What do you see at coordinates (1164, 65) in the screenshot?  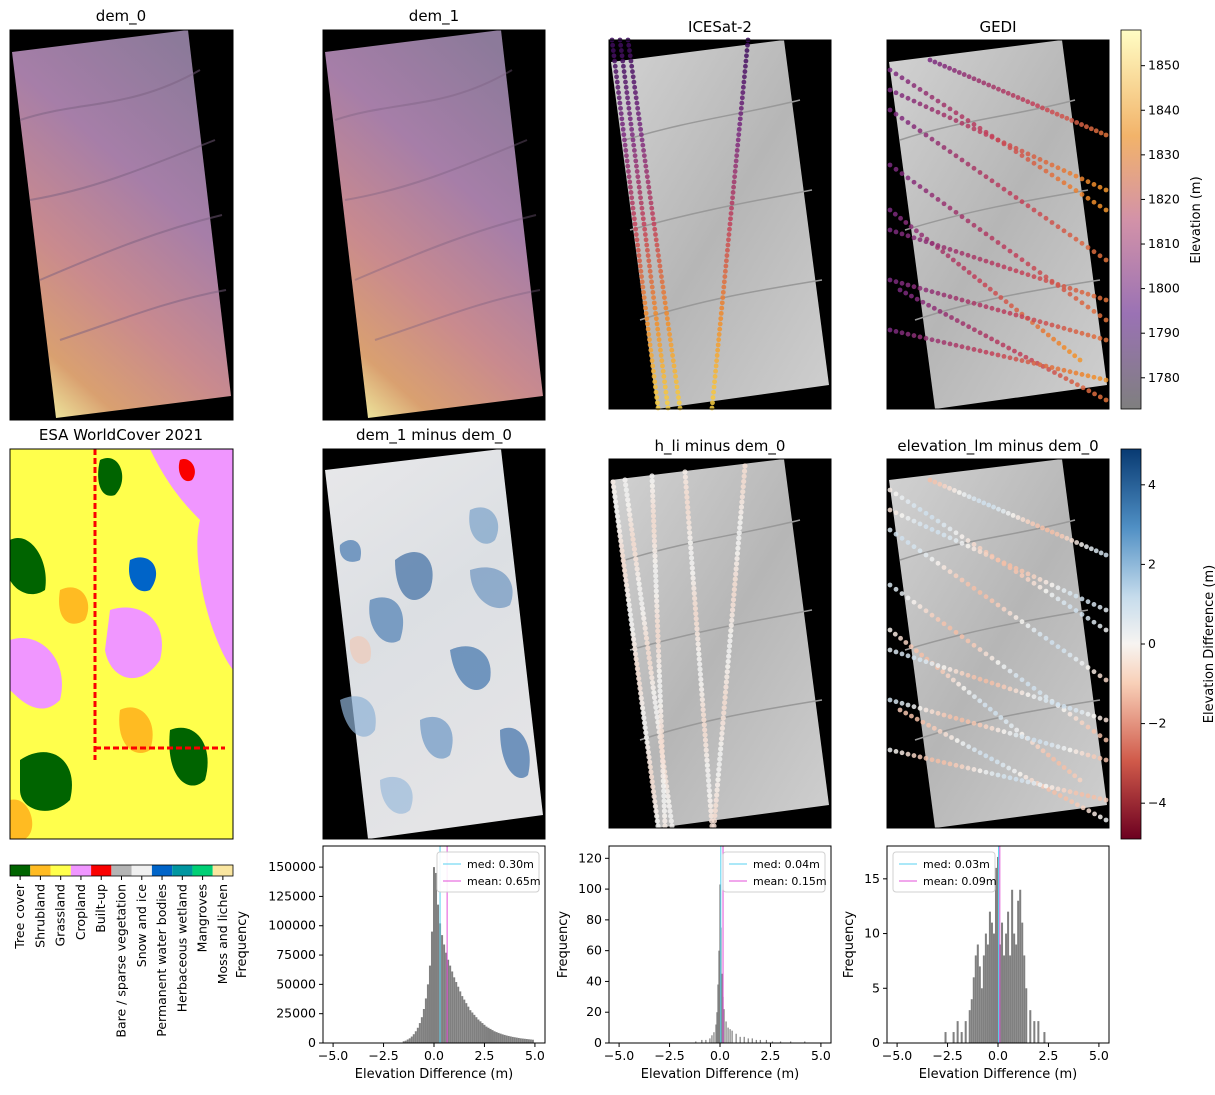 I see `elevation-colorbar-tick-label: 1850` at bounding box center [1164, 65].